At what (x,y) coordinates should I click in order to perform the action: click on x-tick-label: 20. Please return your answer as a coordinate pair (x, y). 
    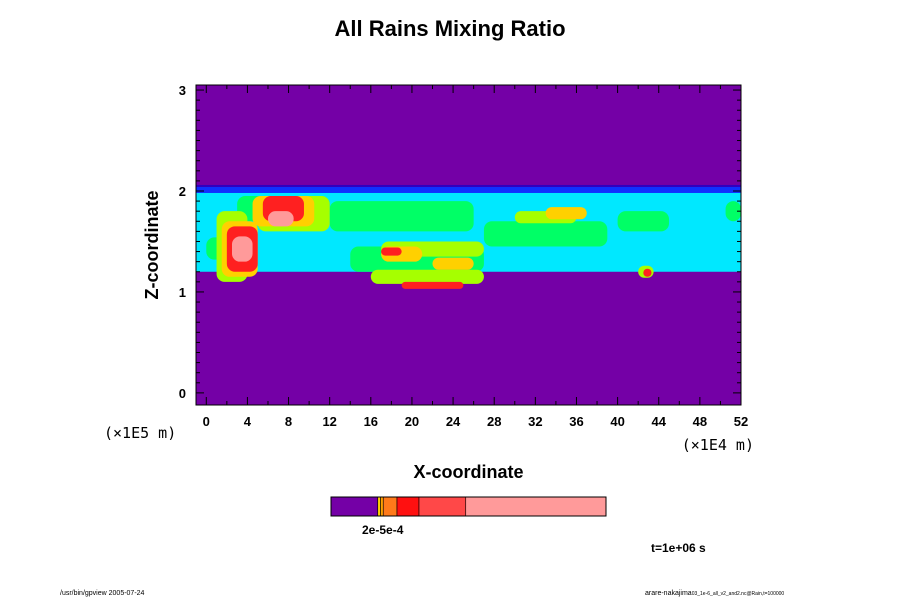
    Looking at the image, I should click on (412, 421).